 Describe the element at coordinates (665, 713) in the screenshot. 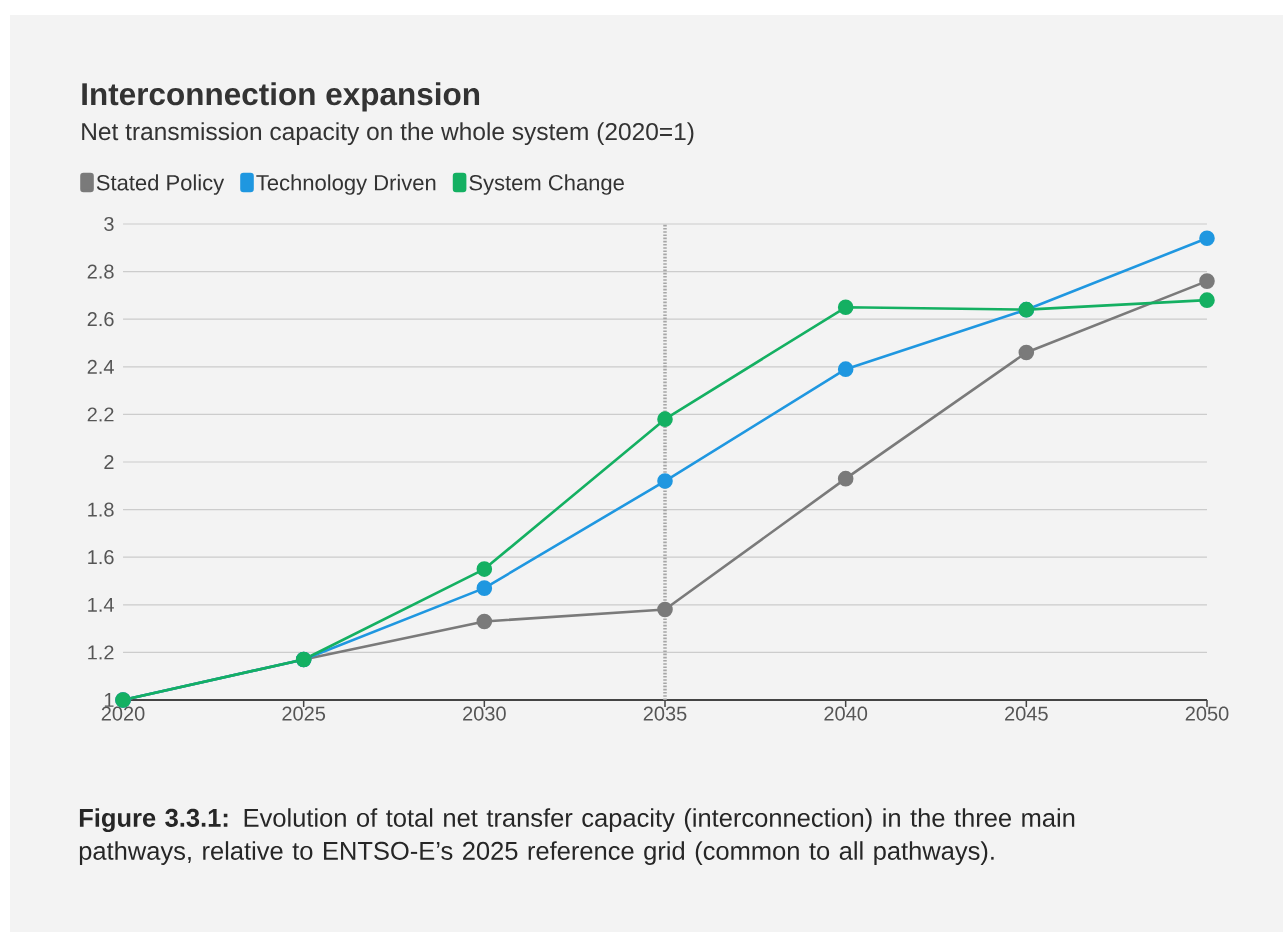

I see `x-tick-label: 2035` at that location.